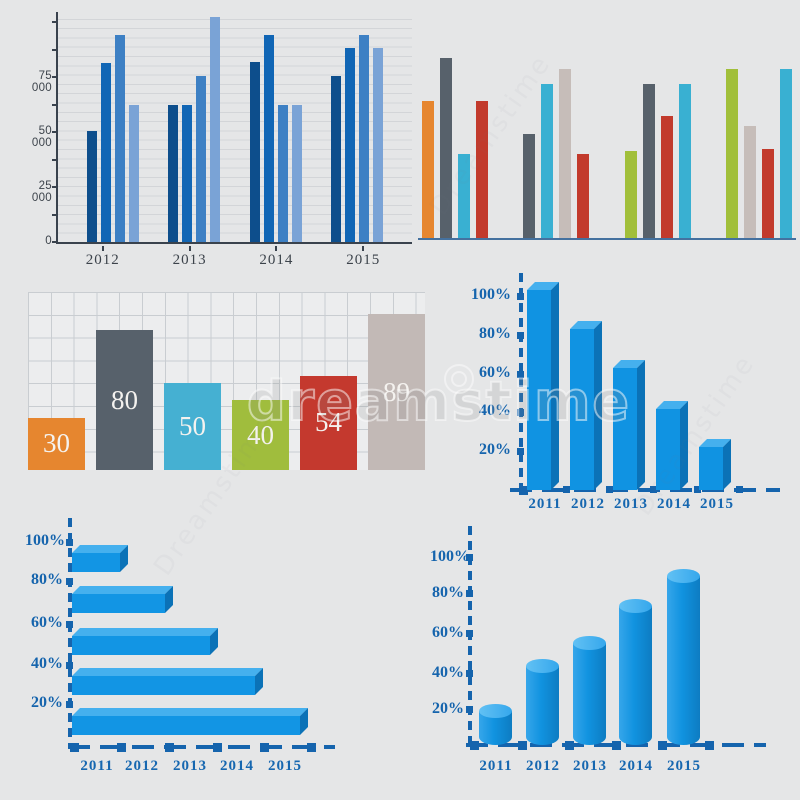 This screenshot has height=800, width=800. What do you see at coordinates (625, 428) in the screenshot?
I see `bar-3d-2013` at bounding box center [625, 428].